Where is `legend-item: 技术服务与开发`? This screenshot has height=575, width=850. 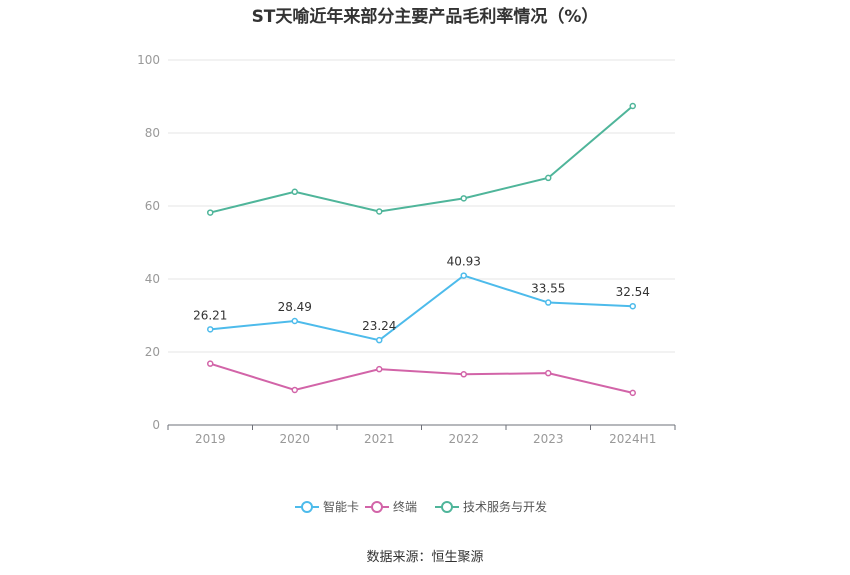 legend-item: 技术服务与开发 is located at coordinates (491, 506).